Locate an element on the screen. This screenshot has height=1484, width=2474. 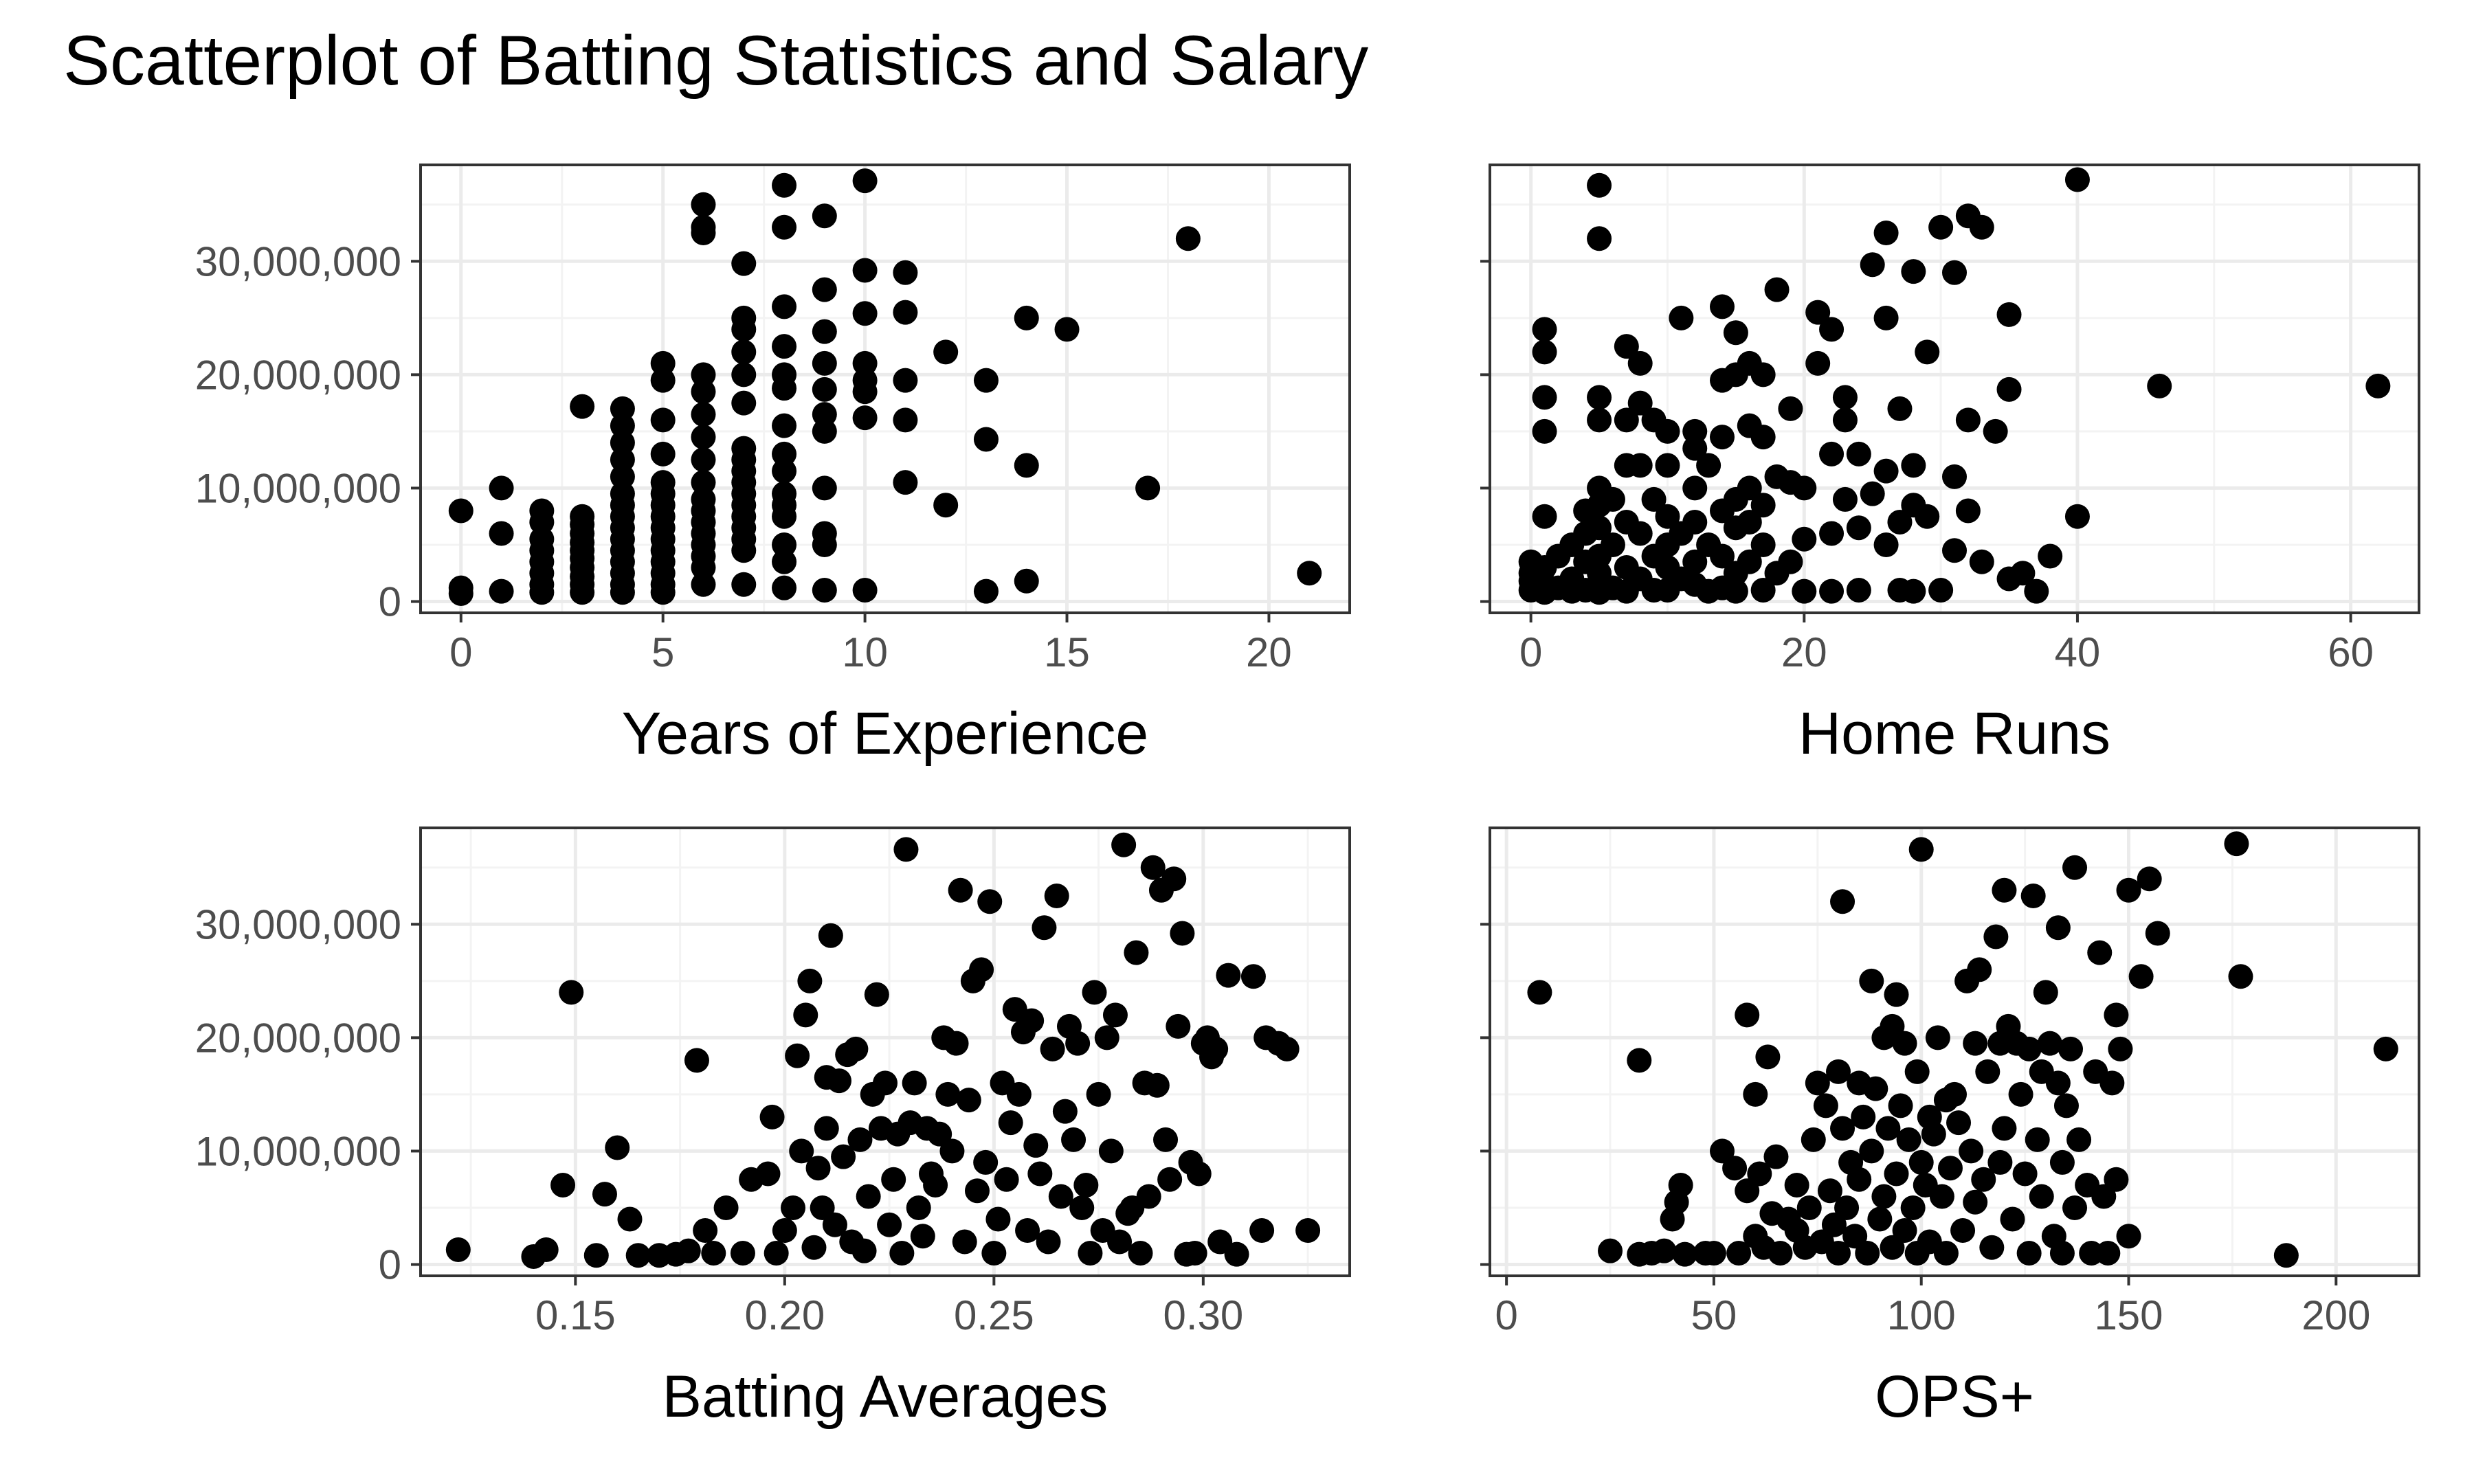
x-tick-label: 0.30 is located at coordinates (1203, 1315).